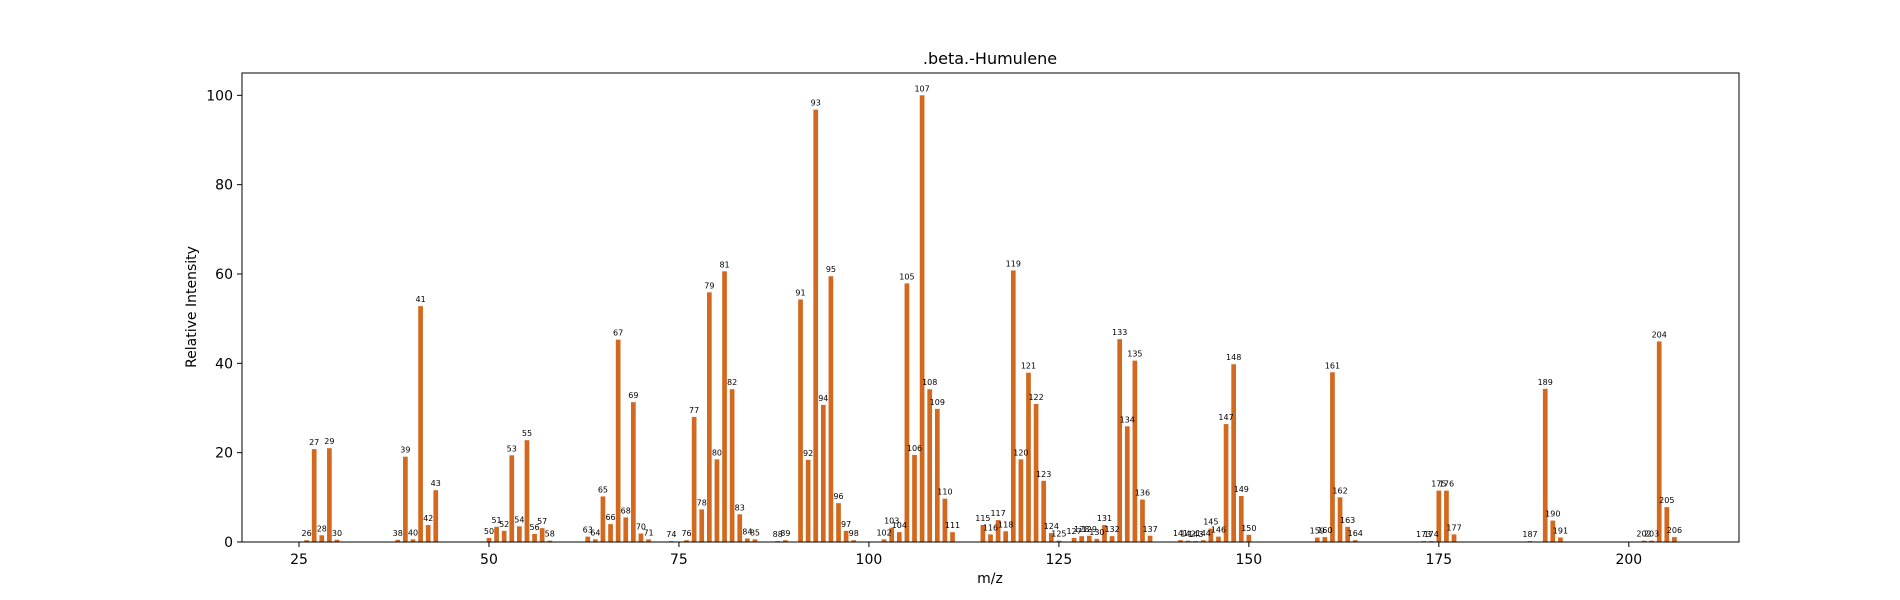 This screenshot has width=1900, height=600. I want to click on peak-label: 78, so click(702, 502).